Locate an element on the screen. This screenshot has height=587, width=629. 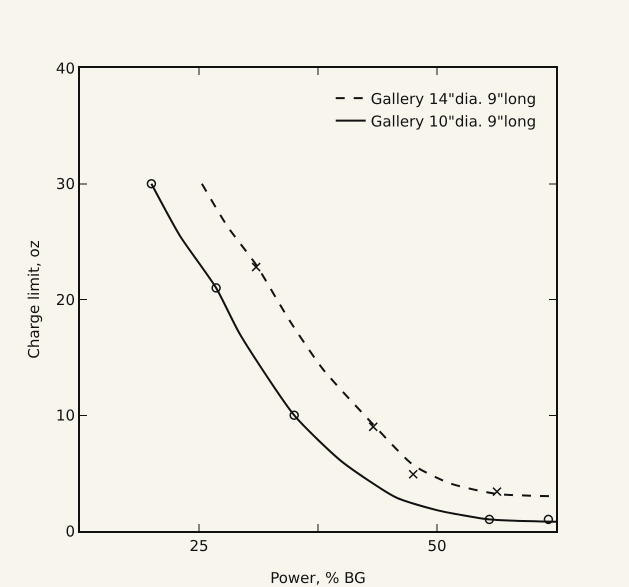
legend-label: Gallery 10"dia. 9"long is located at coordinates (453, 121).